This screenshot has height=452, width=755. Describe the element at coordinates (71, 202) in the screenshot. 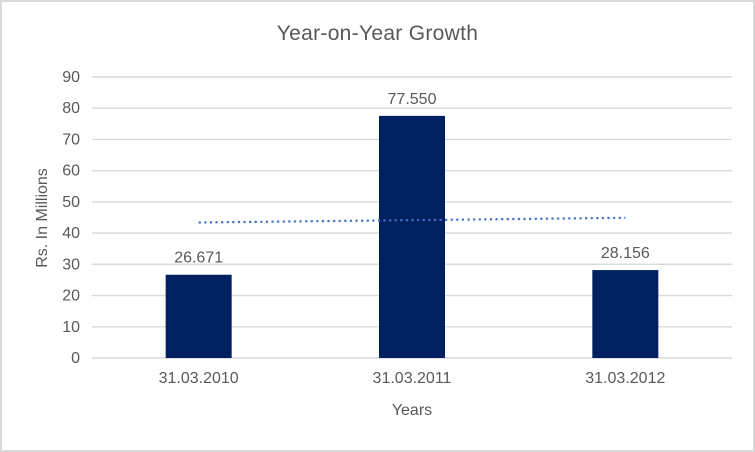

I see `y-tick-label: 50` at that location.